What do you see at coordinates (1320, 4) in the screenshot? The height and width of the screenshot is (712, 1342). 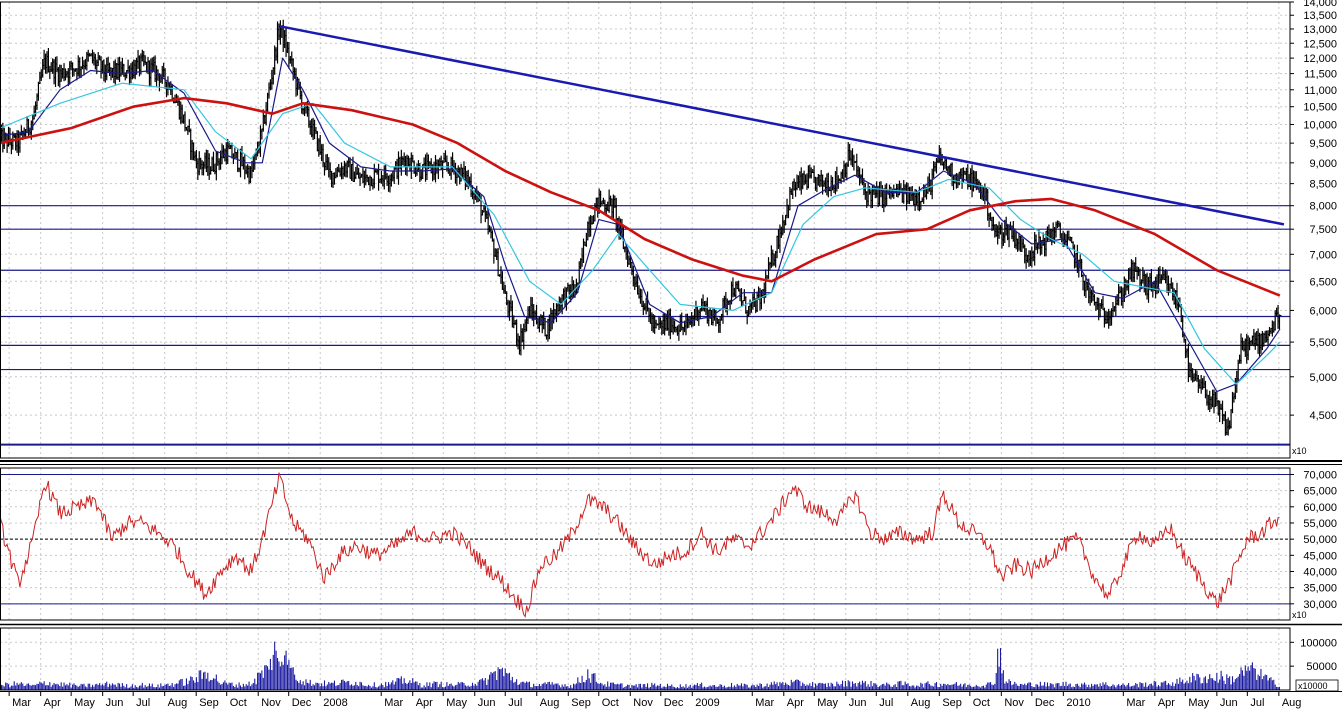 I see `price-tick-label: 14,000` at bounding box center [1320, 4].